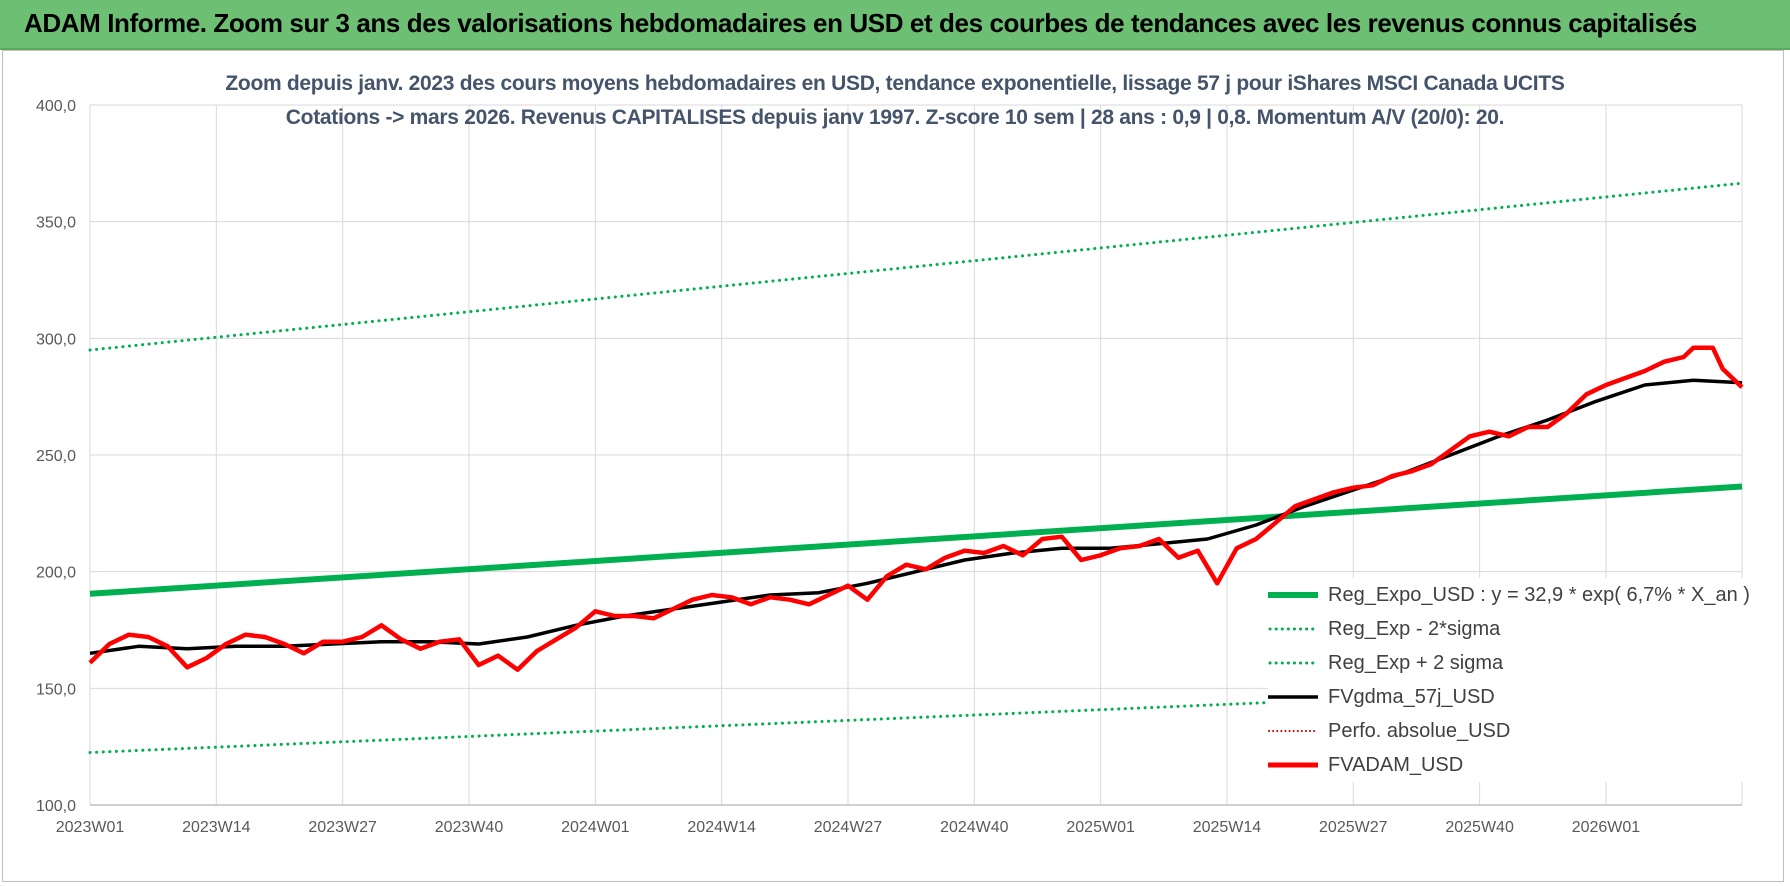 The image size is (1790, 886). Describe the element at coordinates (56, 689) in the screenshot. I see `y-tick-label: 150,0` at that location.